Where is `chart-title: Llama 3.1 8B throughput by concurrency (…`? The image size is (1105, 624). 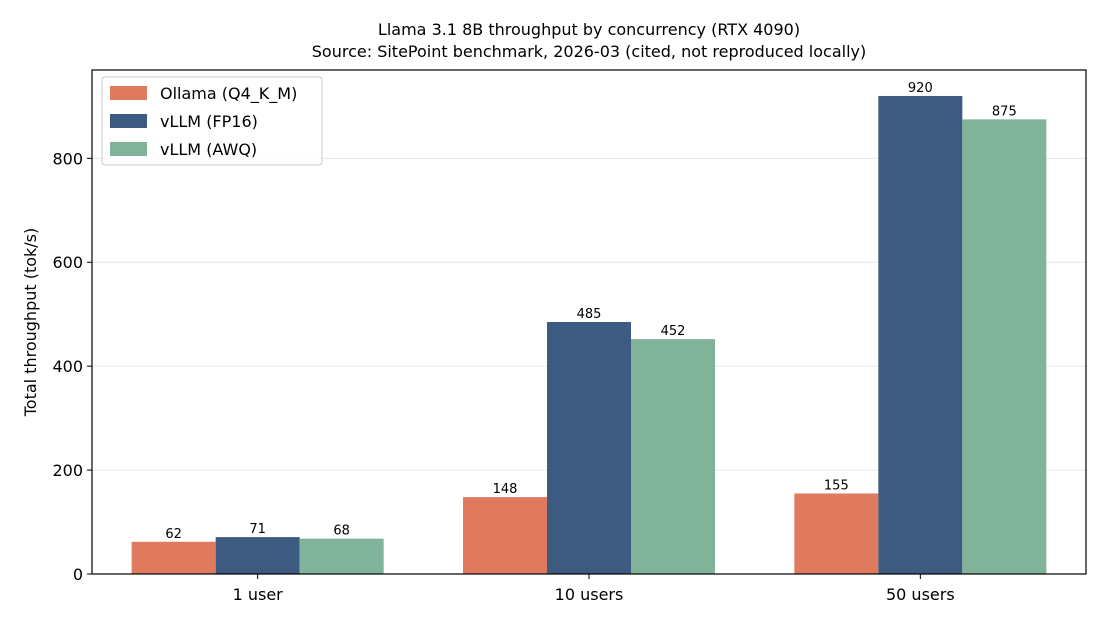 chart-title: Llama 3.1 8B throughput by concurrency (… is located at coordinates (589, 29).